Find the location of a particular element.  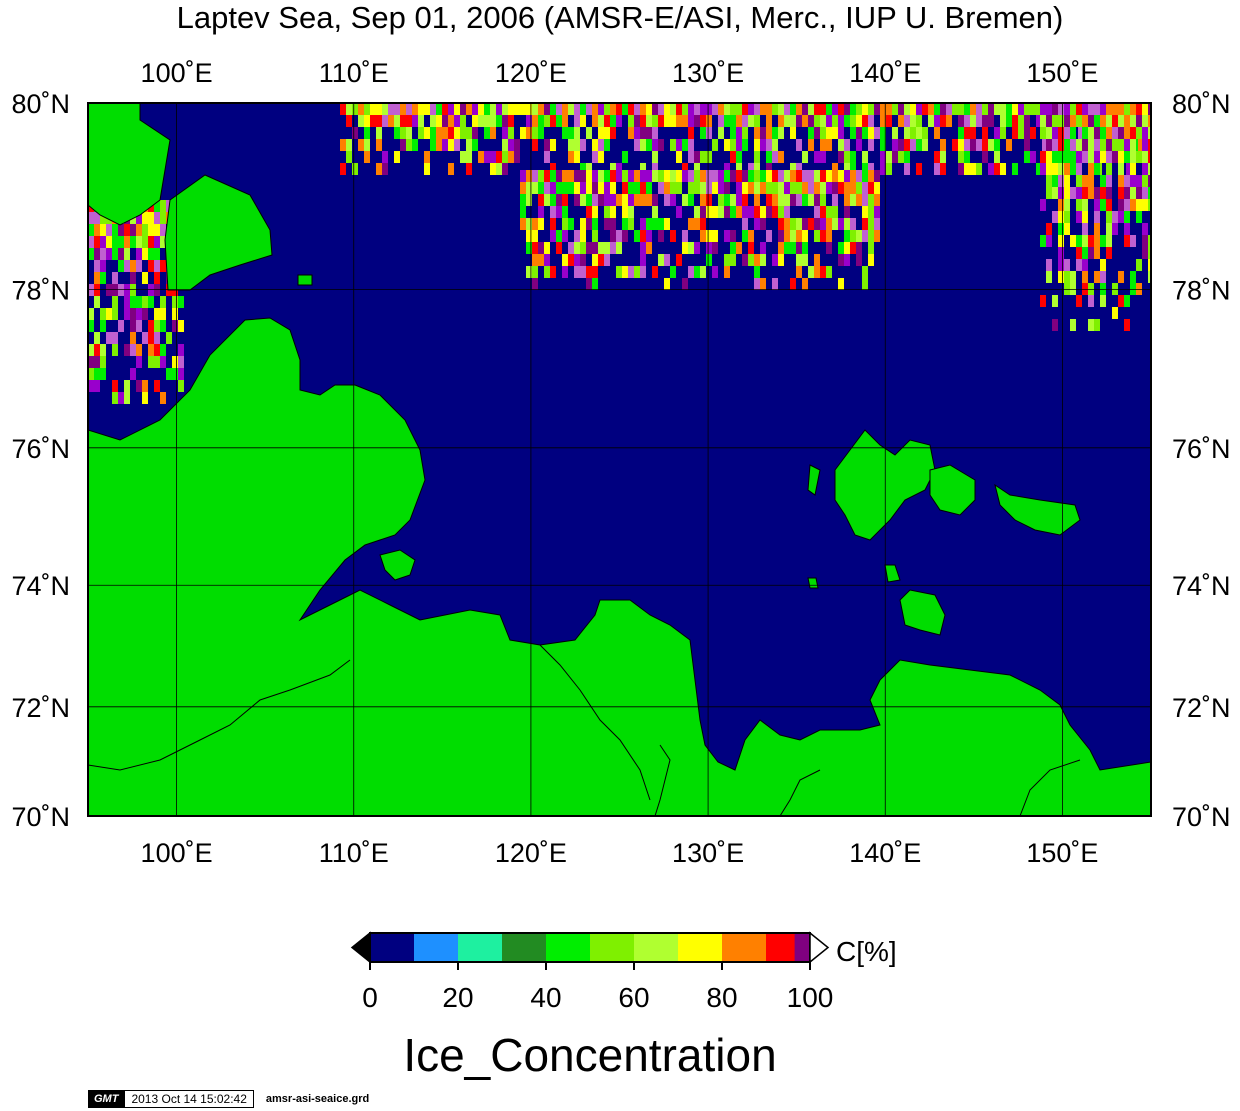

lat-tick-label-right: 70˚N is located at coordinates (1201, 817).